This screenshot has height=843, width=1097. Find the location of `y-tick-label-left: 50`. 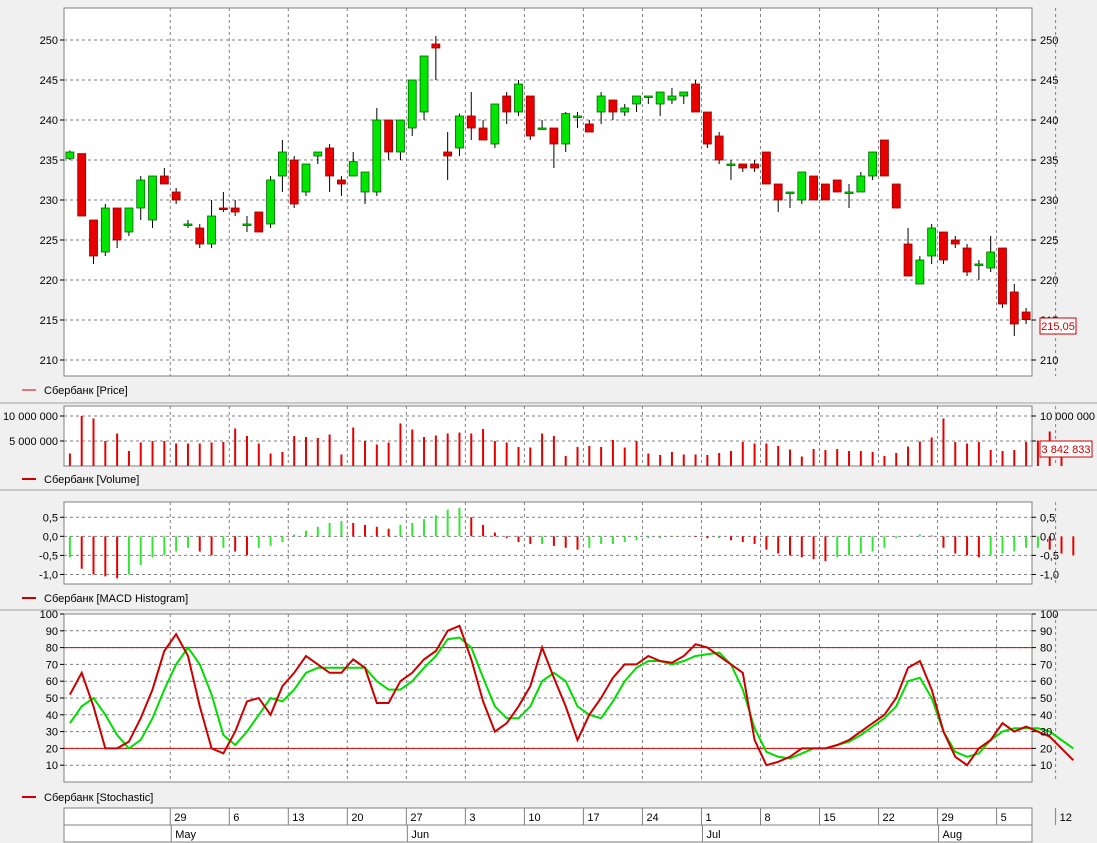

y-tick-label-left: 50 is located at coordinates (52, 699).